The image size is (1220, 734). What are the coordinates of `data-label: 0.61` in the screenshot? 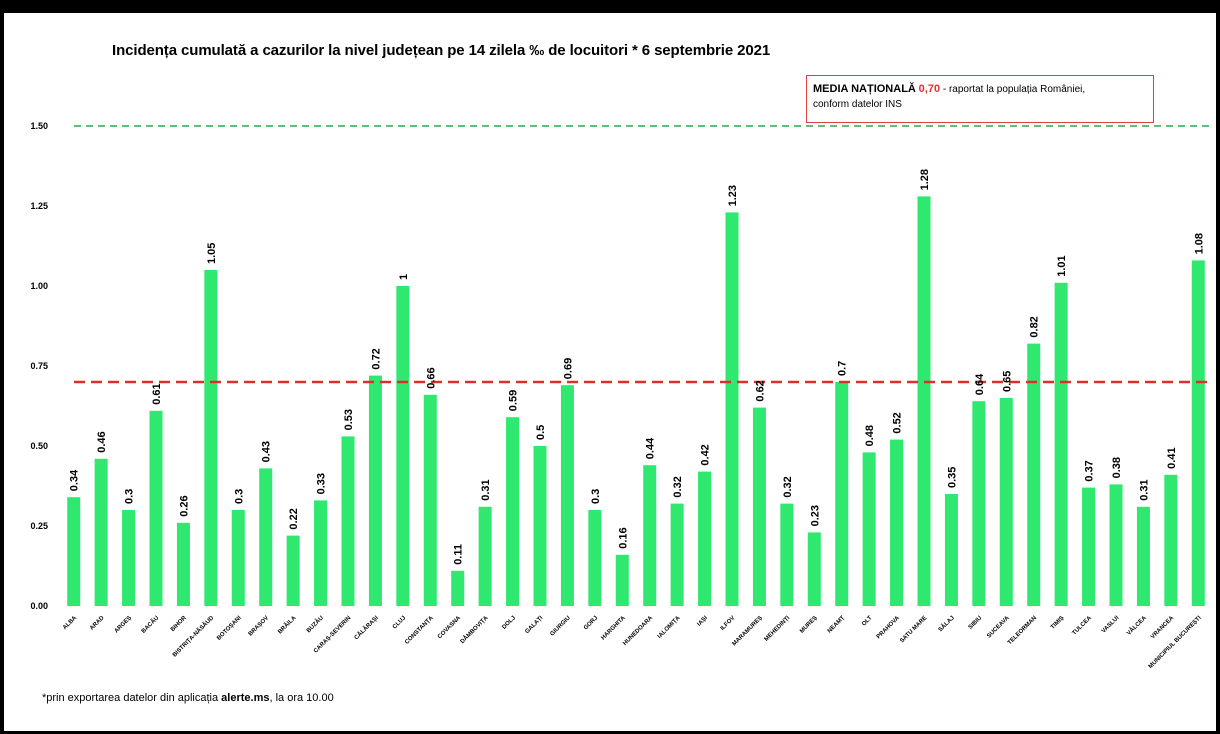 It's located at (157, 393).